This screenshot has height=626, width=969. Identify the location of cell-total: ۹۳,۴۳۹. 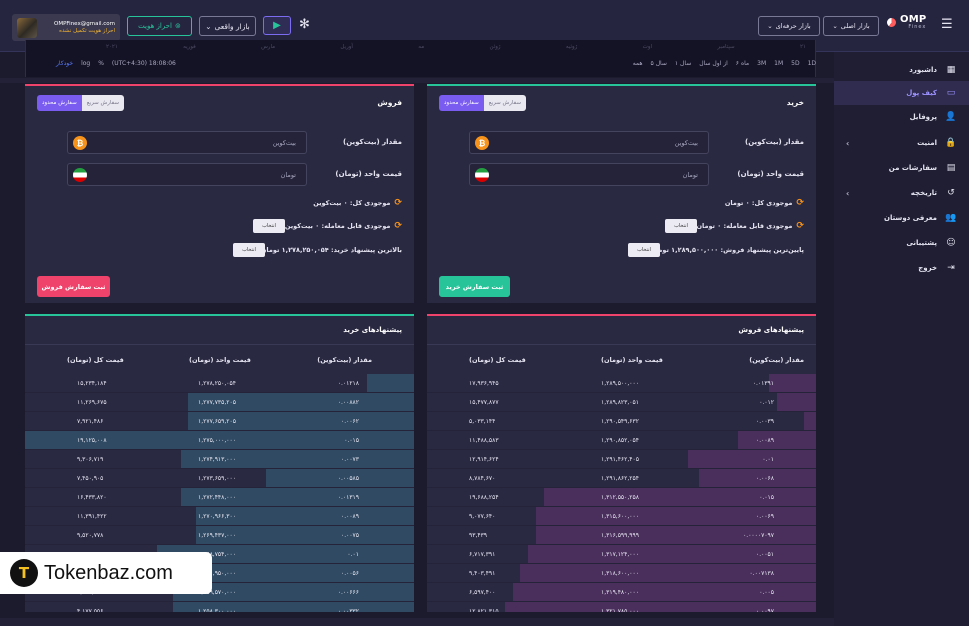
(478, 535).